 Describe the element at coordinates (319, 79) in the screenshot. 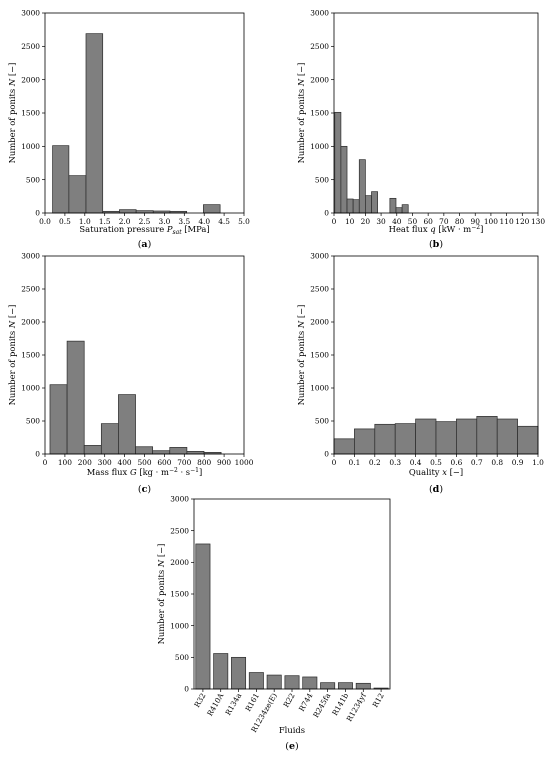

I see `ytick-label-b-4: 2000` at that location.